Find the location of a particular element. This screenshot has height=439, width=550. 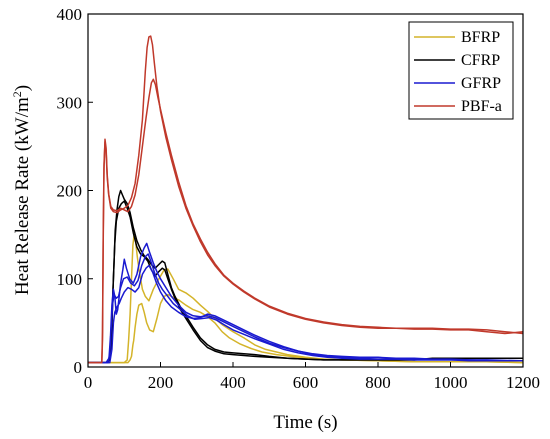

legend-label-bfrp: BFRP is located at coordinates (480, 37).